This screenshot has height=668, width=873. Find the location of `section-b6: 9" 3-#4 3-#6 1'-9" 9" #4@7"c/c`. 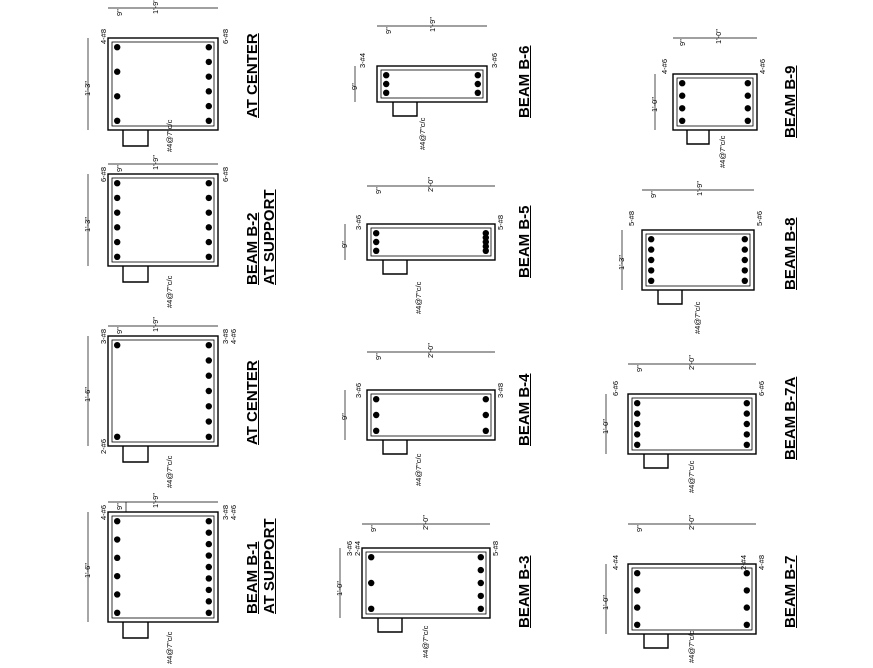

section-b6: 9" 3-#4 3-#6 1'-9" 9" #4@7"c/c is located at coordinates (430, 77).